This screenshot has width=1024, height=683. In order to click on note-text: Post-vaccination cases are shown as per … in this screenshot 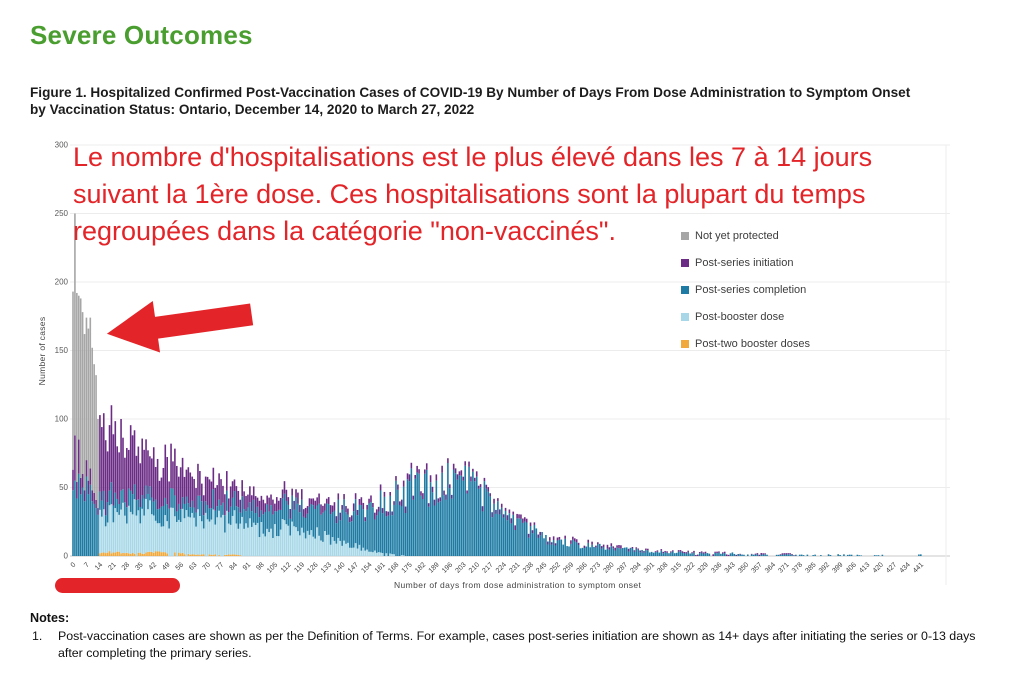, I will do `click(517, 644)`.